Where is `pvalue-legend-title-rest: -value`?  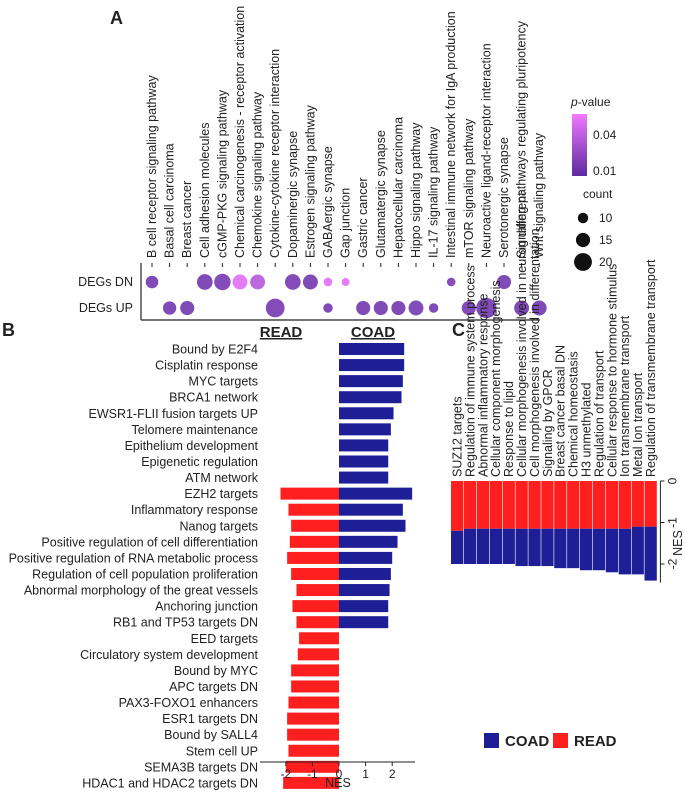 pvalue-legend-title-rest: -value is located at coordinates (594, 102).